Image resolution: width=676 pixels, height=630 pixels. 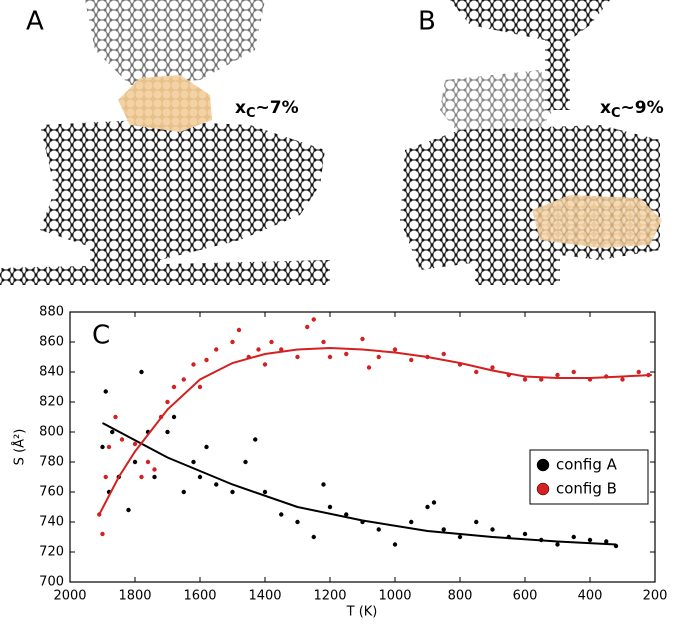 I want to click on x-tick-label: 2000, so click(x=69, y=596).